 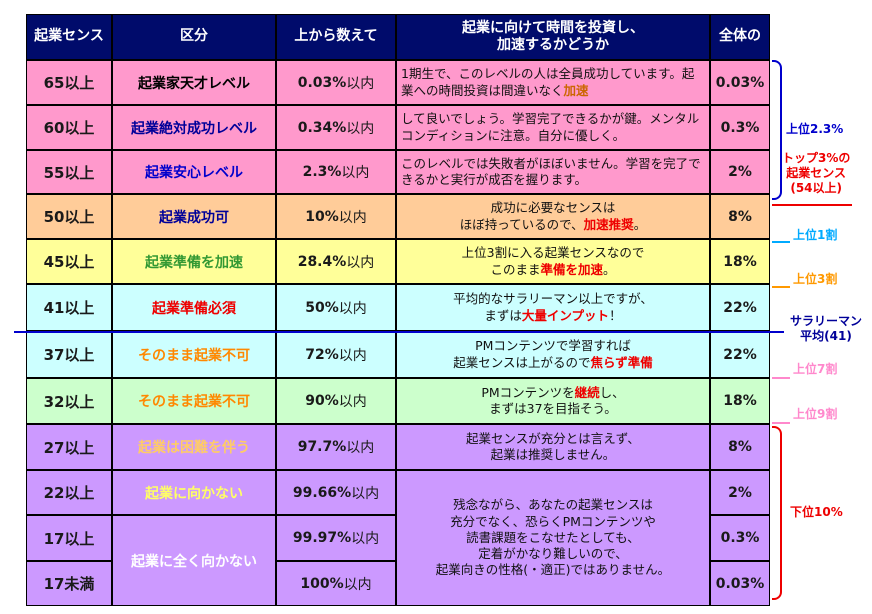 I want to click on rank-cell: 10% 以内, so click(x=336, y=216).